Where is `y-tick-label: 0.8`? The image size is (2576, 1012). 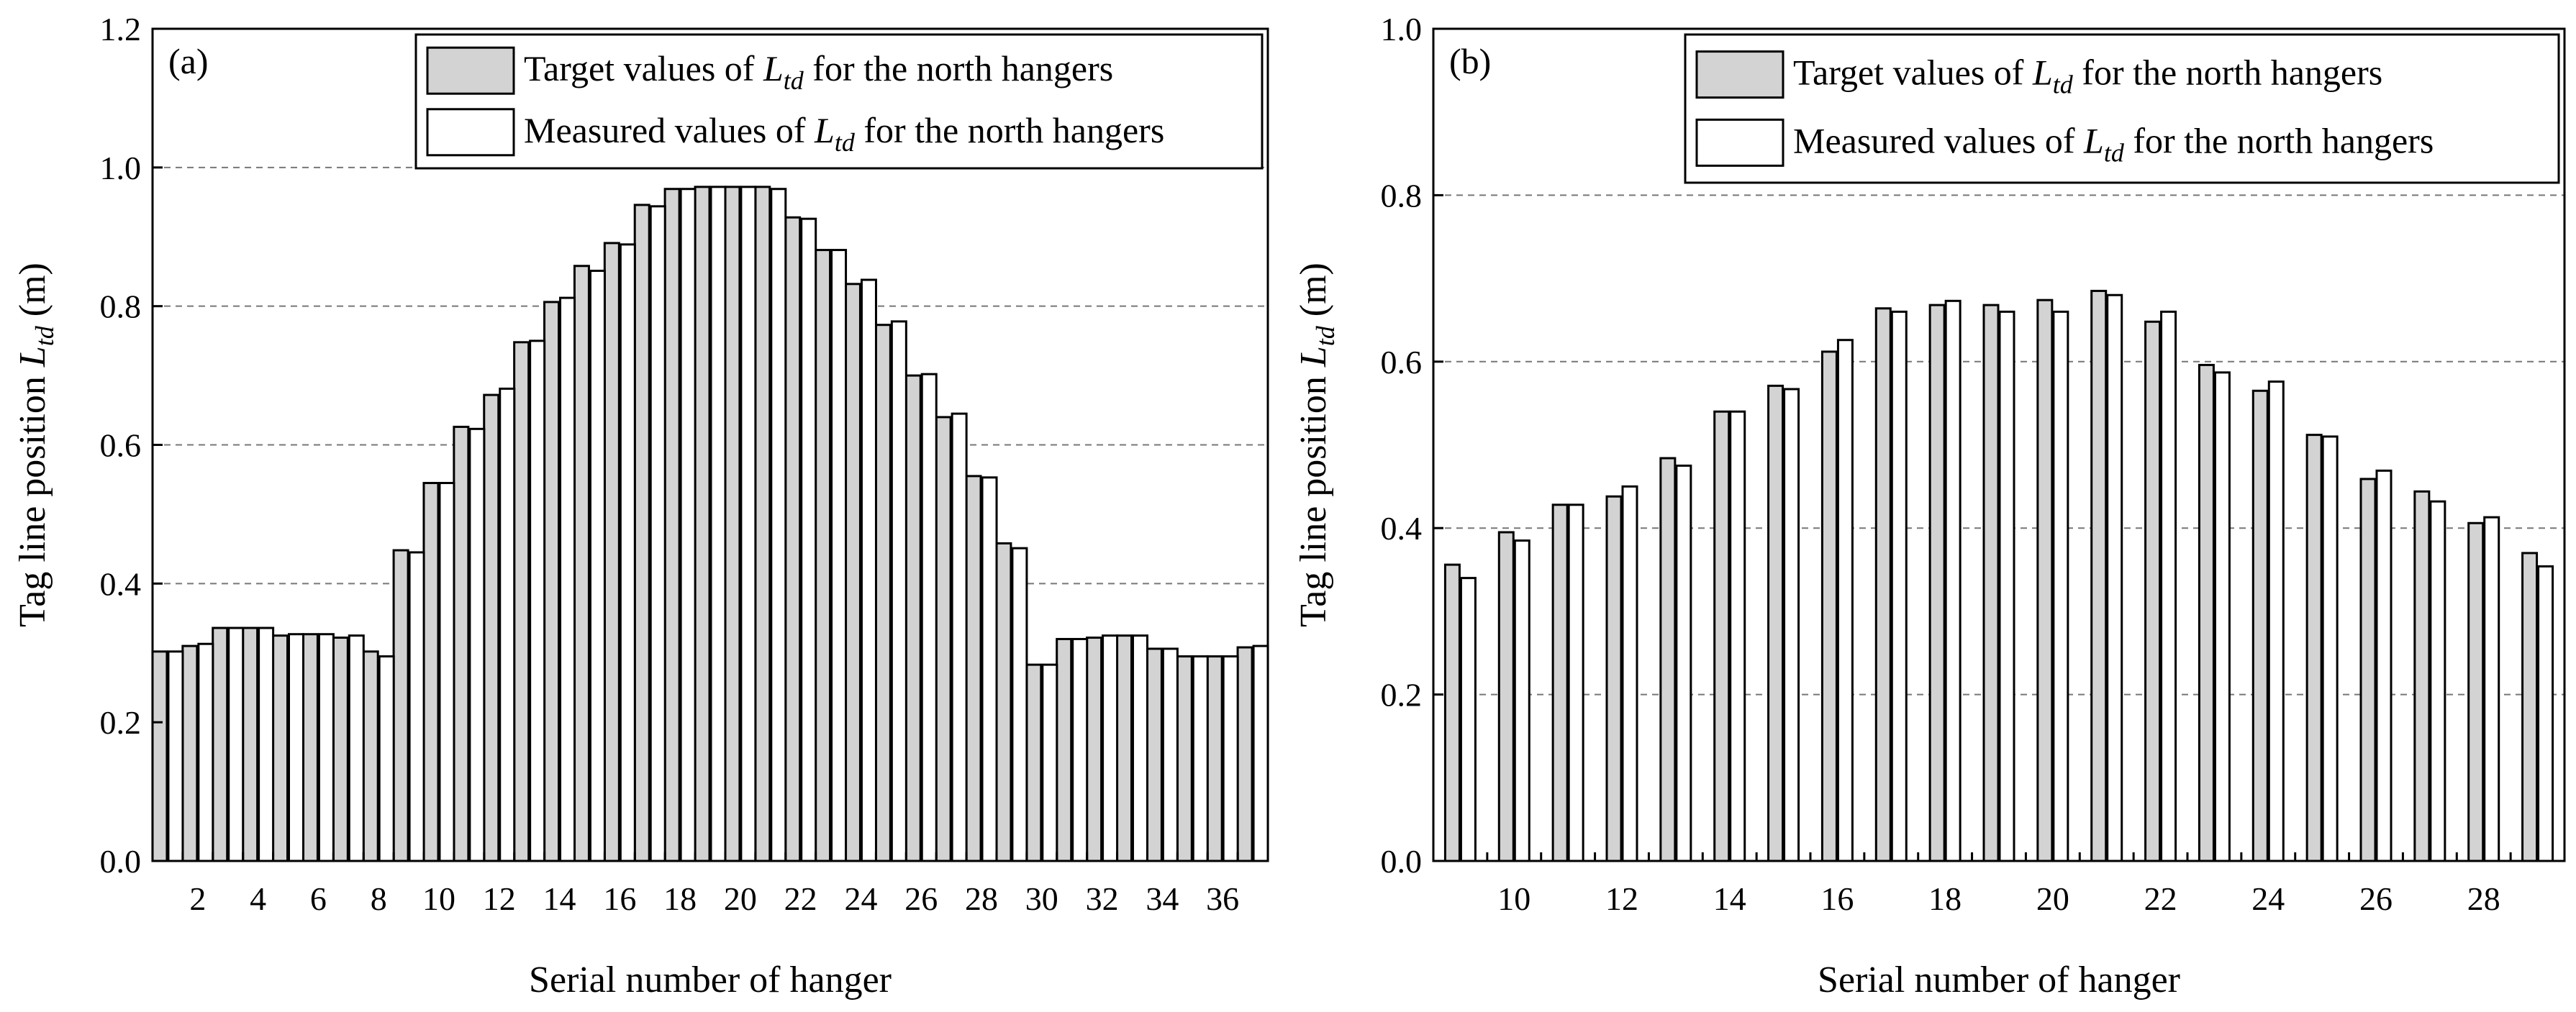
y-tick-label: 0.8 is located at coordinates (121, 306).